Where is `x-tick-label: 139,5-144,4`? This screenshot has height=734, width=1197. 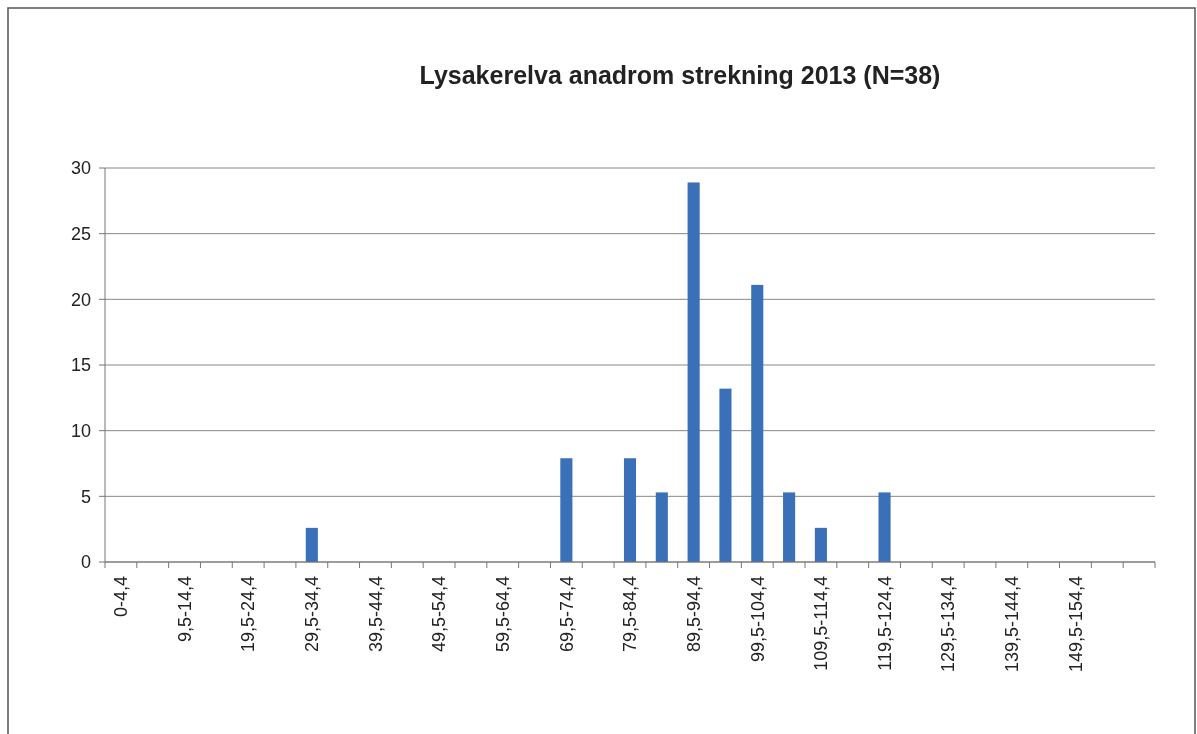
x-tick-label: 139,5-144,4 is located at coordinates (1012, 624).